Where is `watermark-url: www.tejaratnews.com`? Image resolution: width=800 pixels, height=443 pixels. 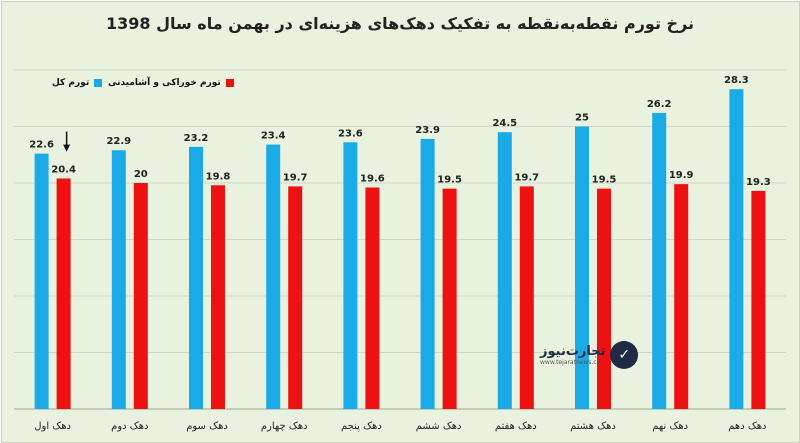
watermark-url: www.tejaratnews.com is located at coordinates (573, 362).